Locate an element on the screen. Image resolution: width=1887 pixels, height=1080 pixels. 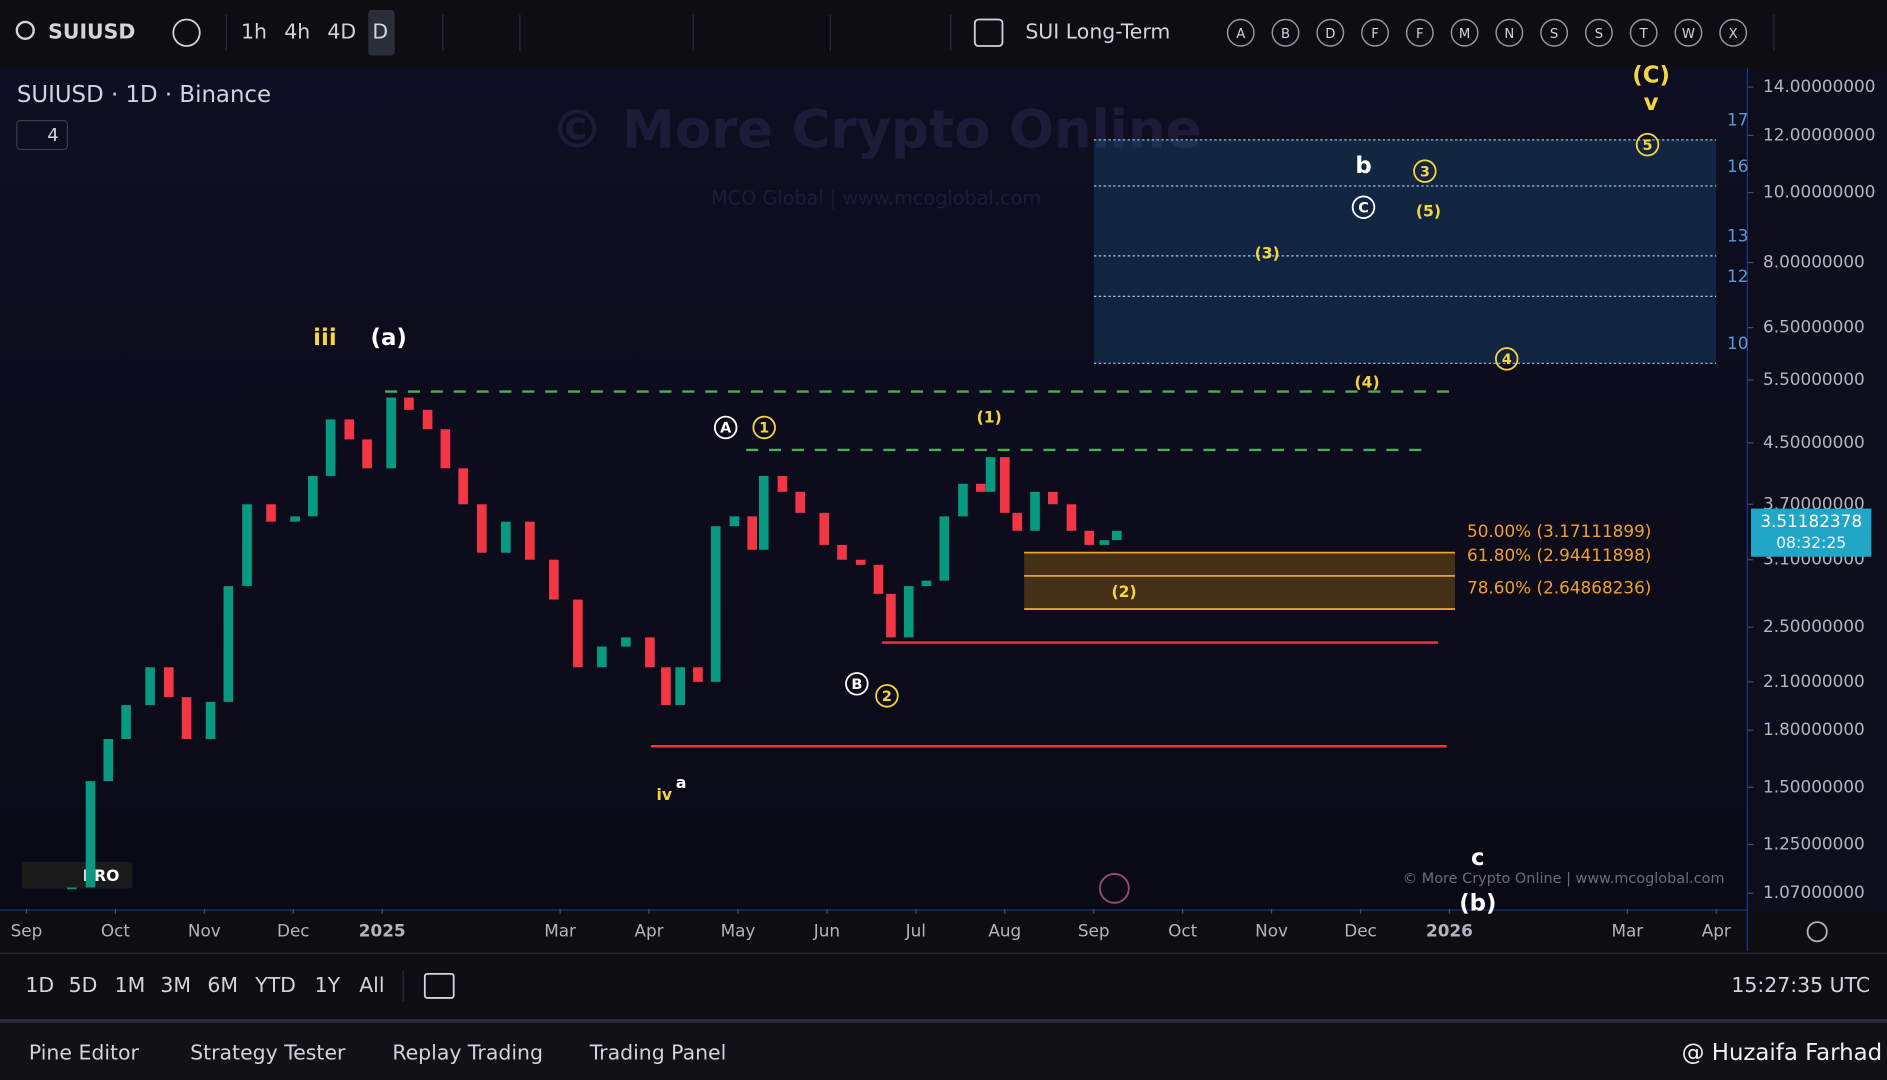
logo is located at coordinates (77, 875).